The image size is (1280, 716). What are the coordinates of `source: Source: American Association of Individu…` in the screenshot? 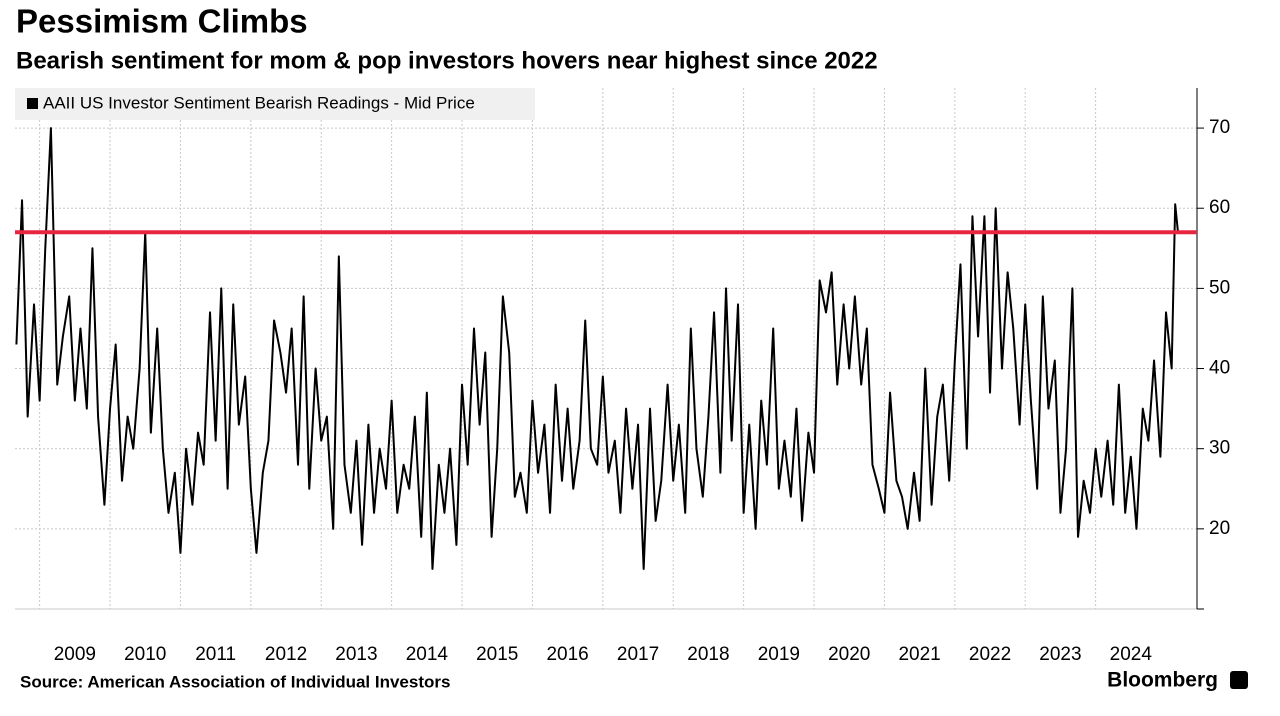 It's located at (235, 681).